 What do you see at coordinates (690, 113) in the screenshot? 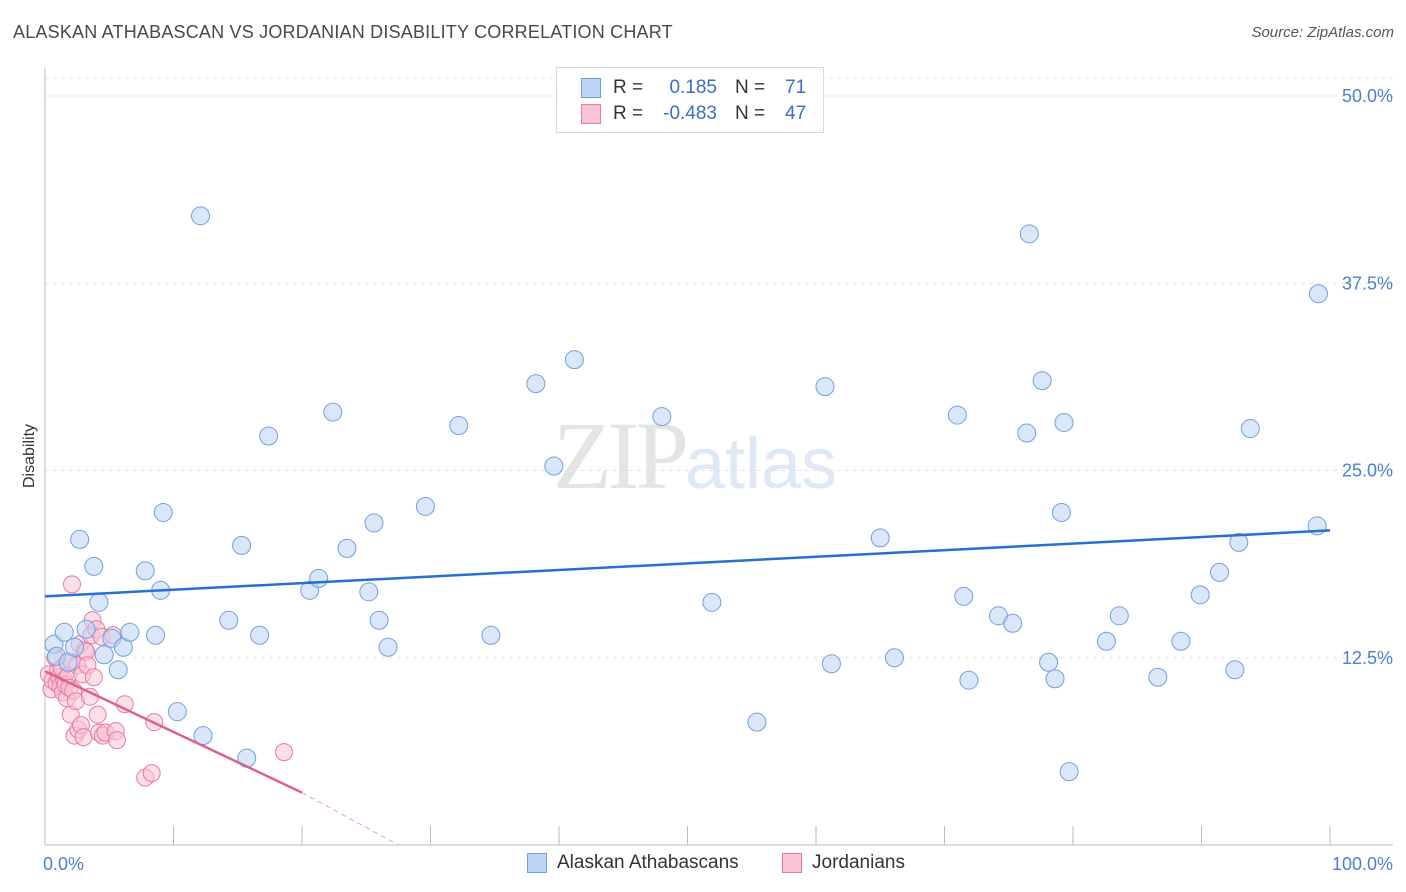
I see `legend-r-value: -0.483` at bounding box center [690, 113].